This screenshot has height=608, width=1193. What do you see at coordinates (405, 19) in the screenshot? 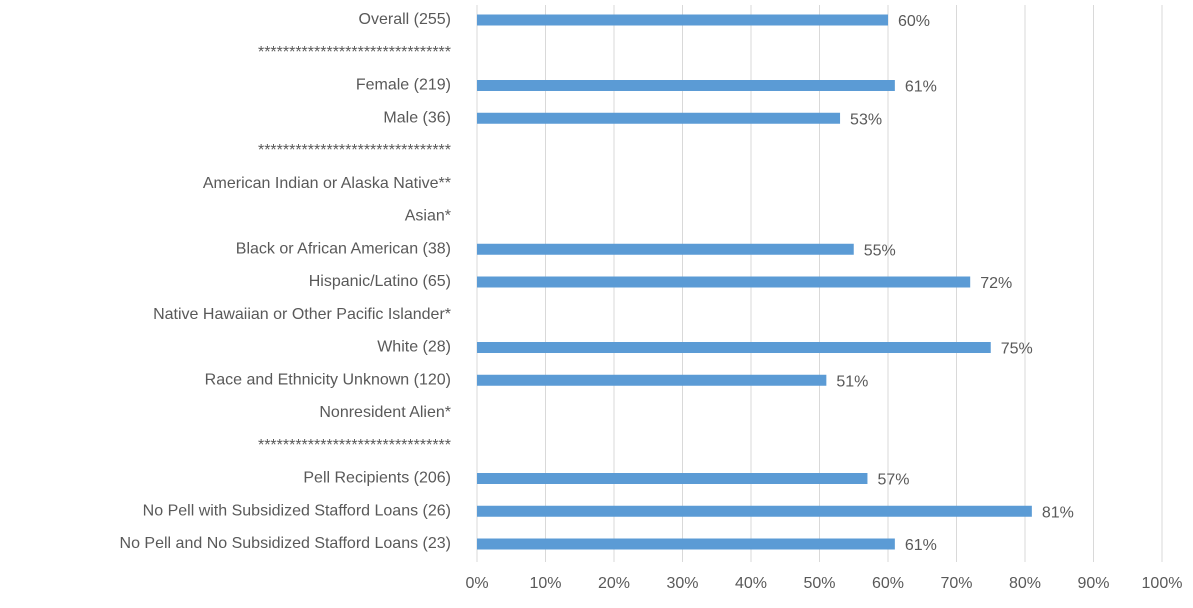
I see `y-tick-label: Overall (255)` at bounding box center [405, 19].